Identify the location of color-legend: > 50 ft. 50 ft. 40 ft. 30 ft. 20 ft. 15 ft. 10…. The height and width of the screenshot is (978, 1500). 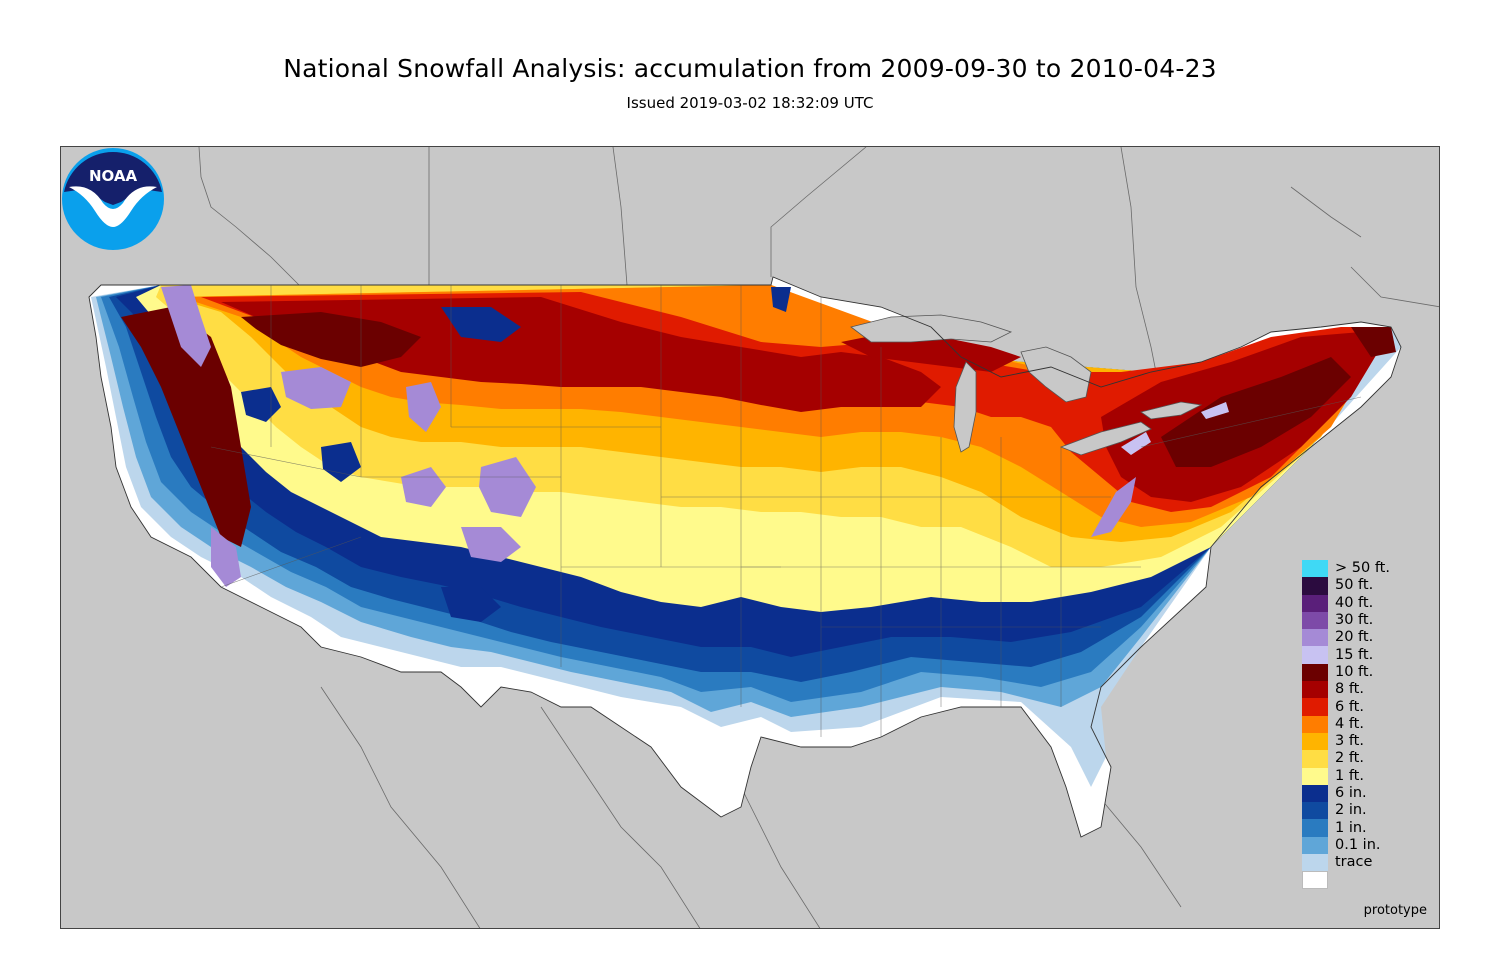
(1346, 724).